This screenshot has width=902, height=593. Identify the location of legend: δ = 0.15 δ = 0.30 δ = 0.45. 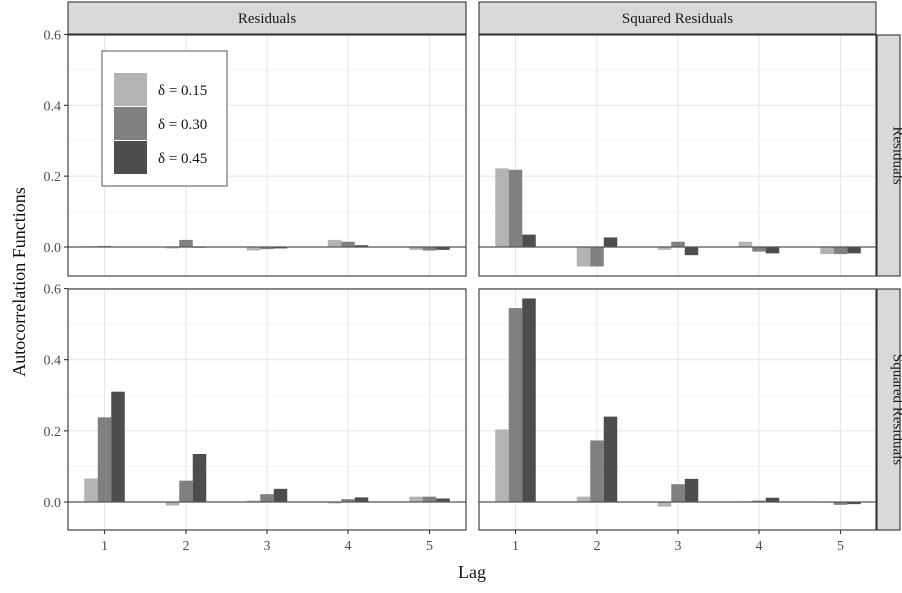
(164, 118).